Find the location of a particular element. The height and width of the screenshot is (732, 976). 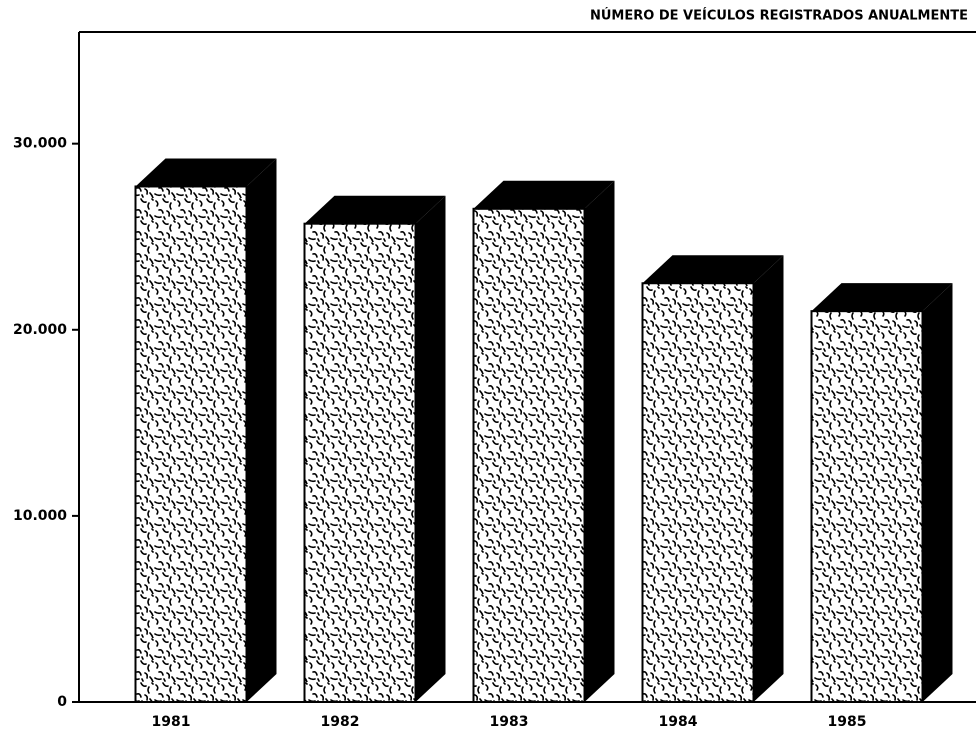

x-tick-label: 1983 is located at coordinates (509, 722).